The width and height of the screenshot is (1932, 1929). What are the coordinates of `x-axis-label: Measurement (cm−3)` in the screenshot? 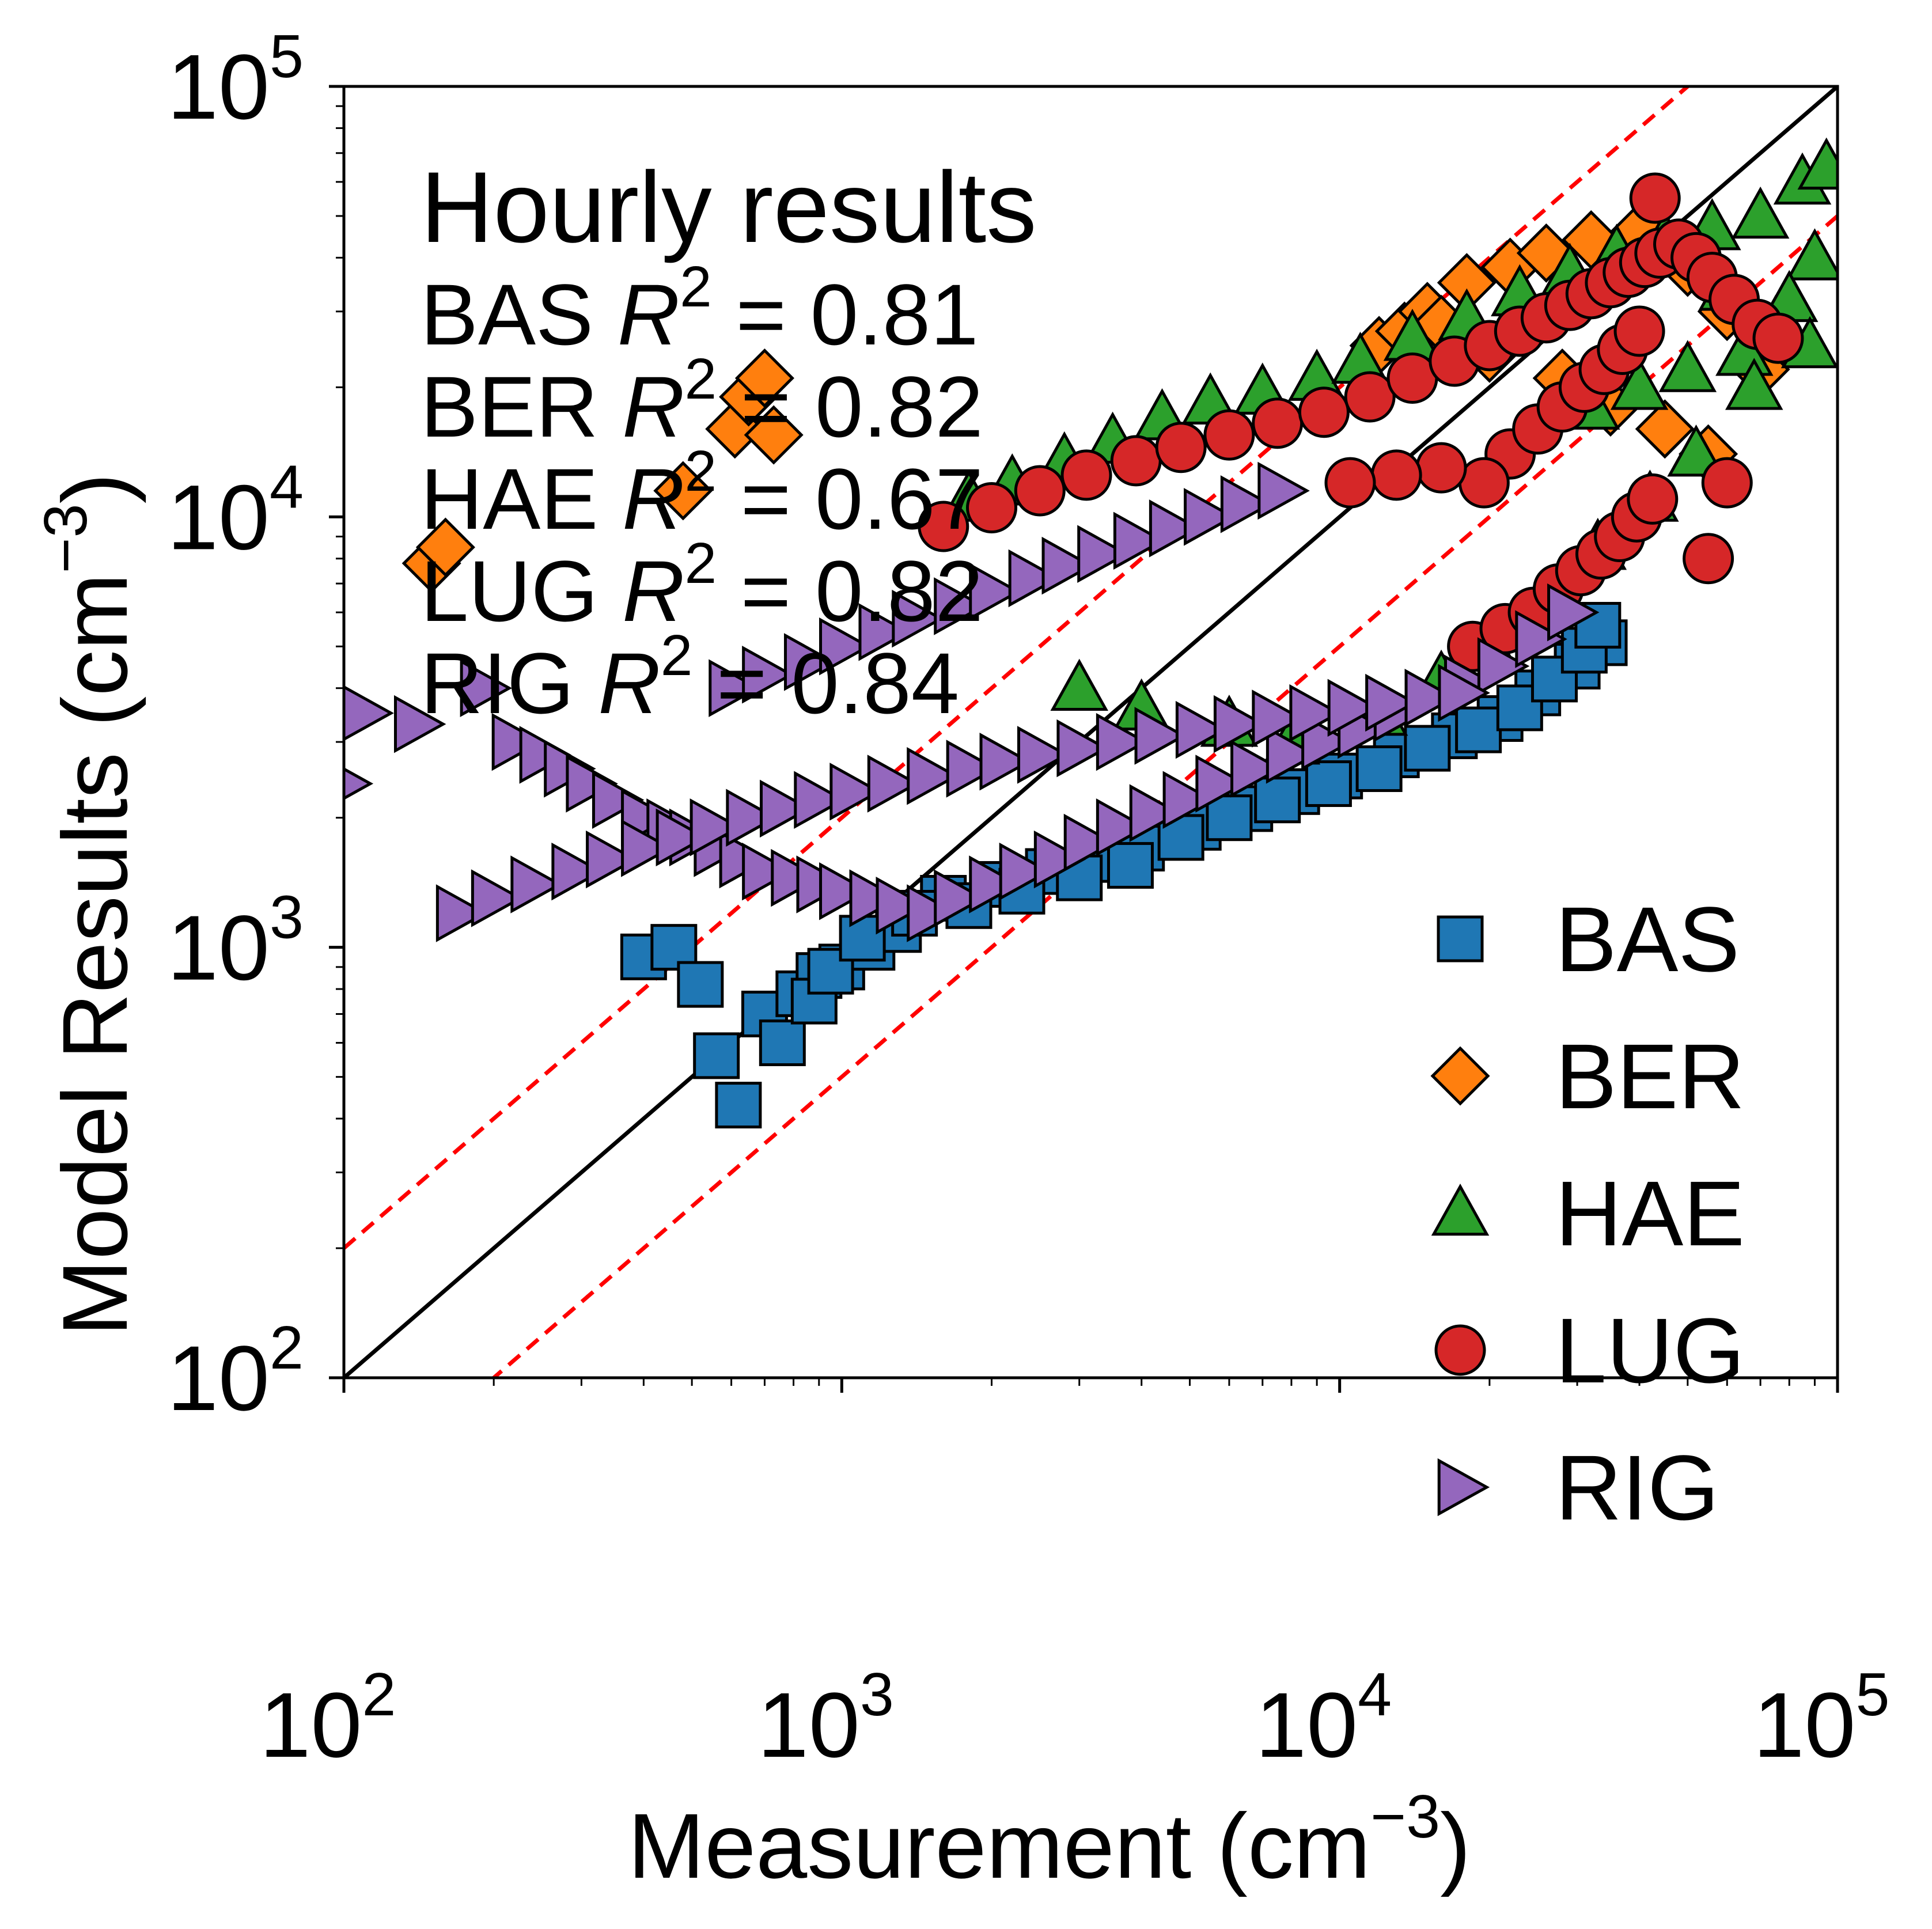 It's located at (1049, 1840).